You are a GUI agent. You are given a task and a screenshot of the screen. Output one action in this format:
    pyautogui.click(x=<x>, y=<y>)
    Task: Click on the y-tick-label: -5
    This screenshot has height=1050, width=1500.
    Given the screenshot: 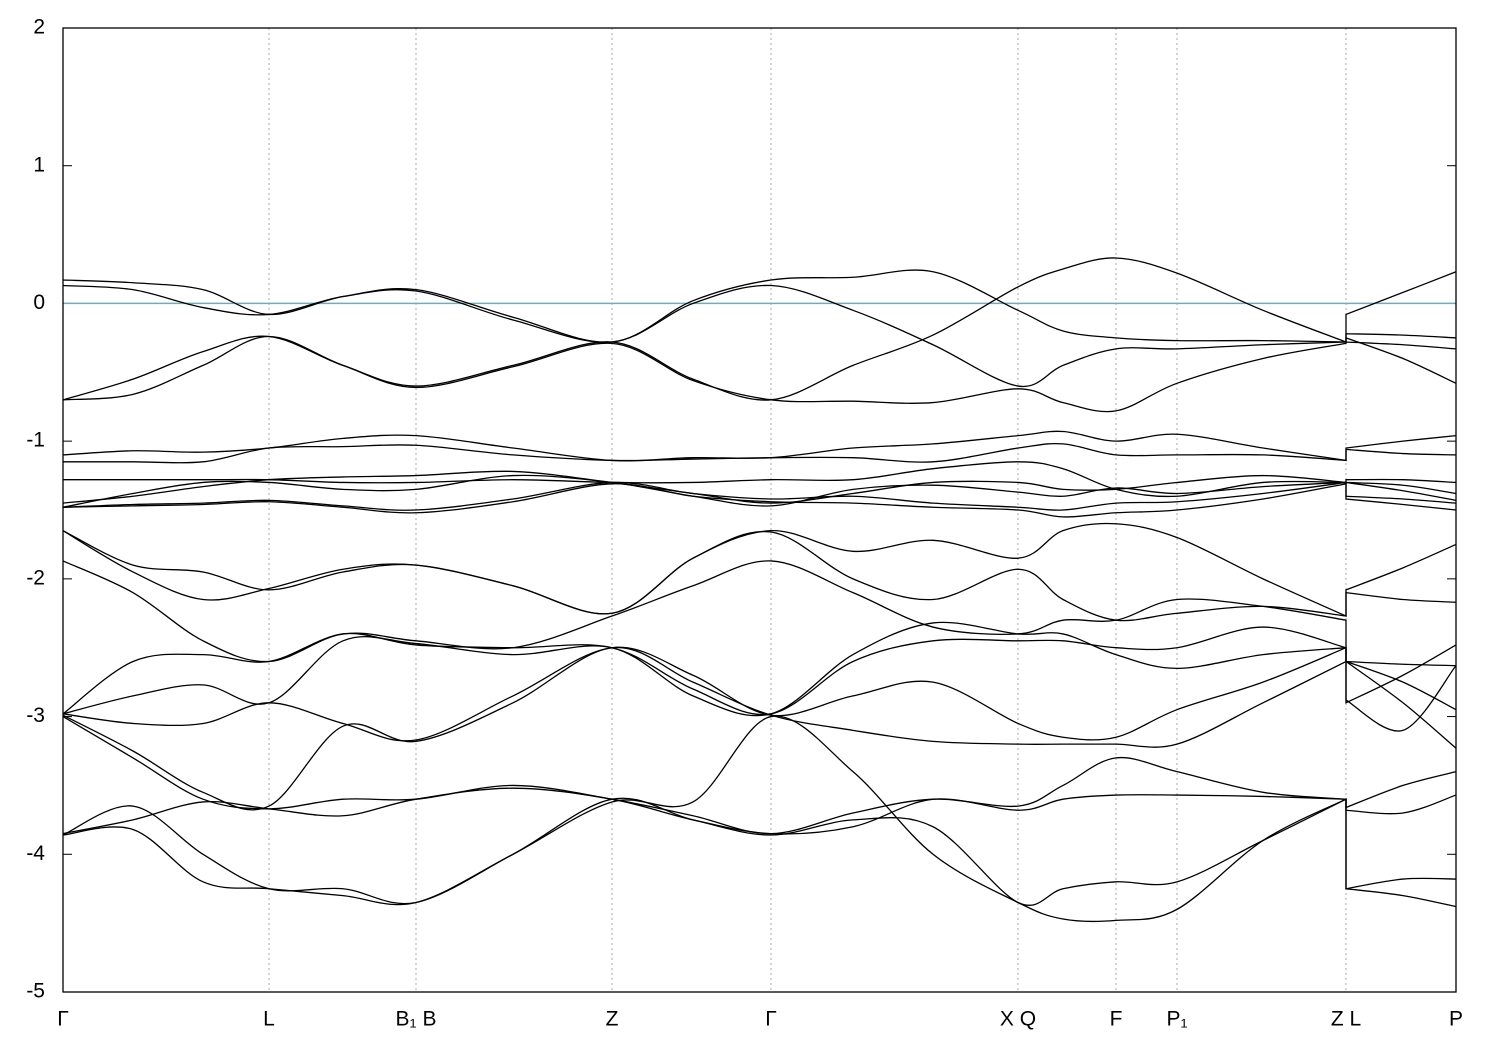 What is the action you would take?
    pyautogui.click(x=35, y=991)
    